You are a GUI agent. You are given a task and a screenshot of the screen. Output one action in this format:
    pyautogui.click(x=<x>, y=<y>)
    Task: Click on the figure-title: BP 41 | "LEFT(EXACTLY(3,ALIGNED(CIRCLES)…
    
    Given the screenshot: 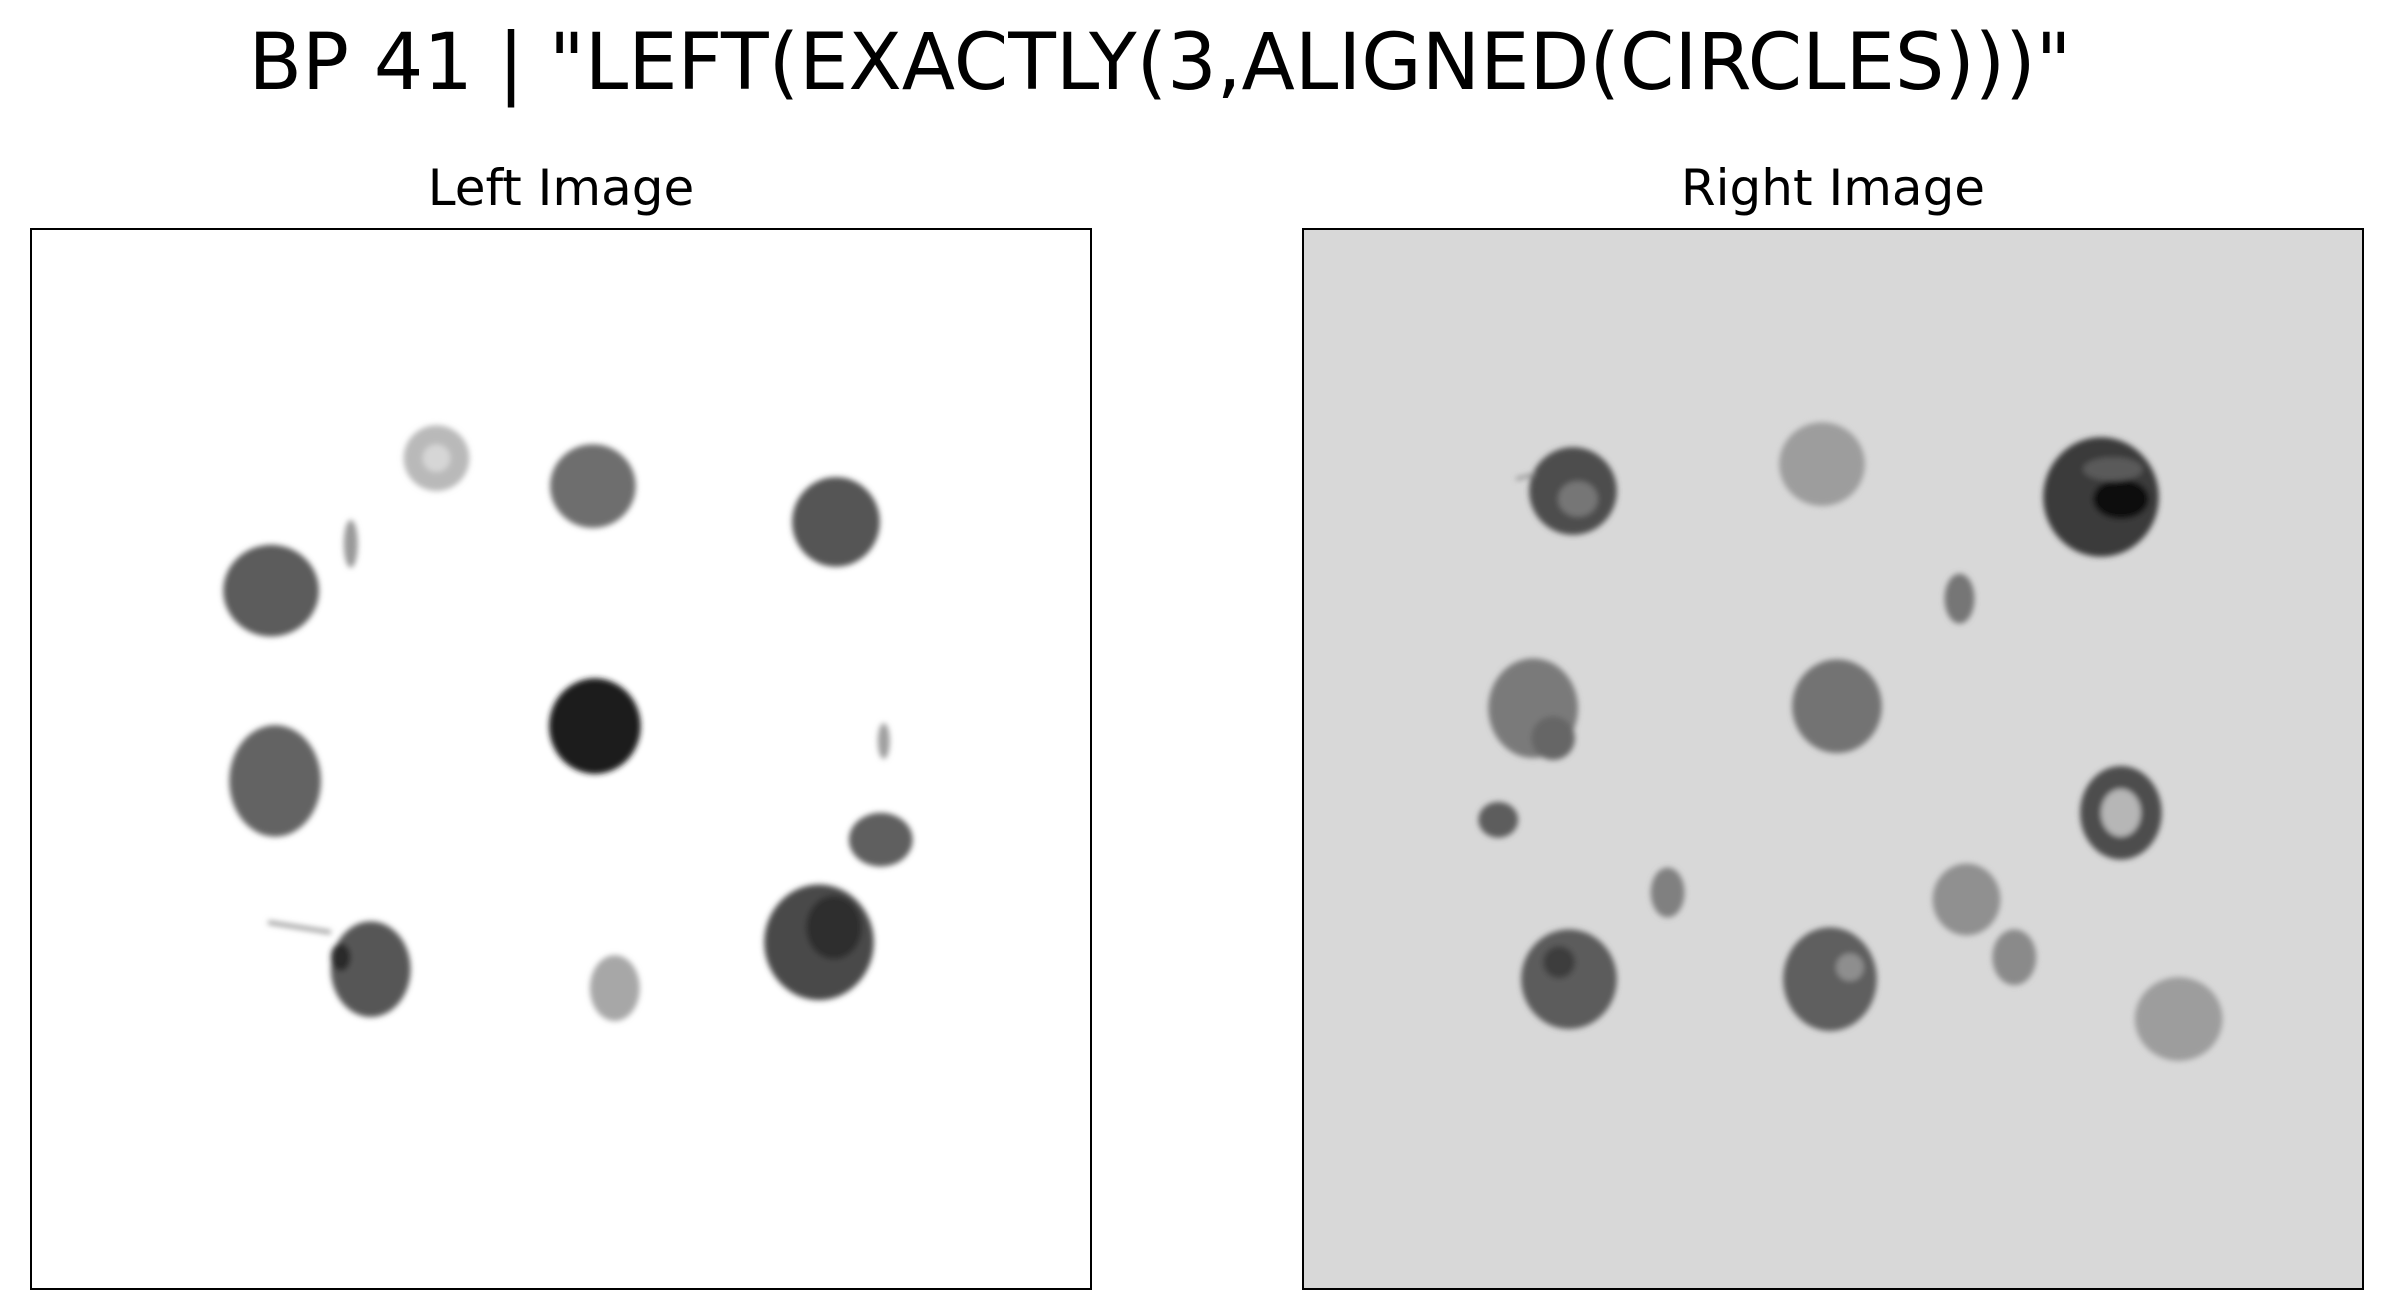 What is the action you would take?
    pyautogui.click(x=1160, y=63)
    